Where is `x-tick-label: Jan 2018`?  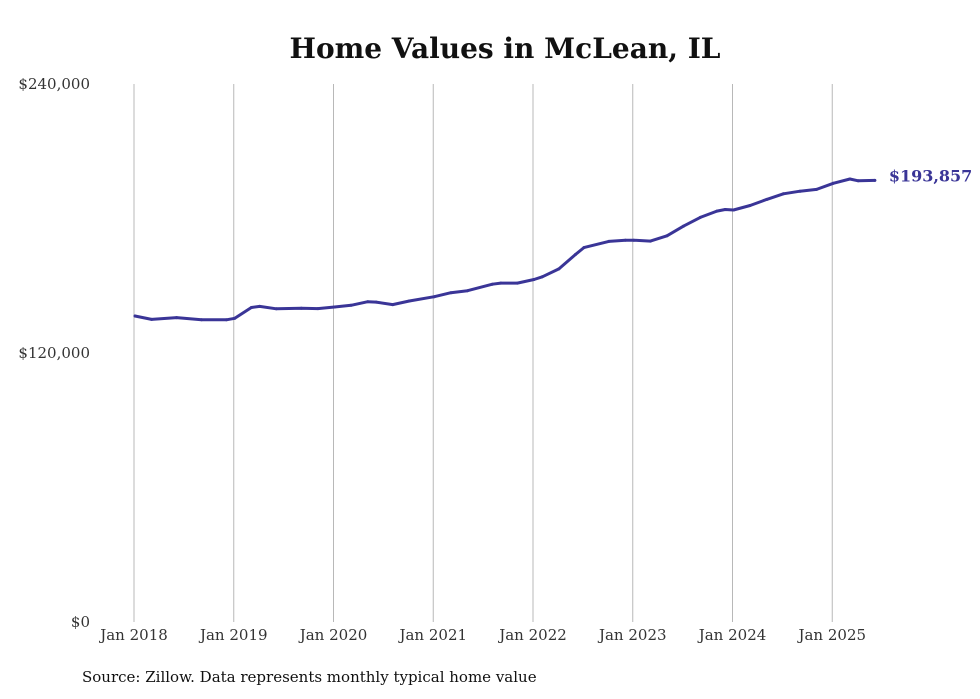 x-tick-label: Jan 2018 is located at coordinates (133, 635).